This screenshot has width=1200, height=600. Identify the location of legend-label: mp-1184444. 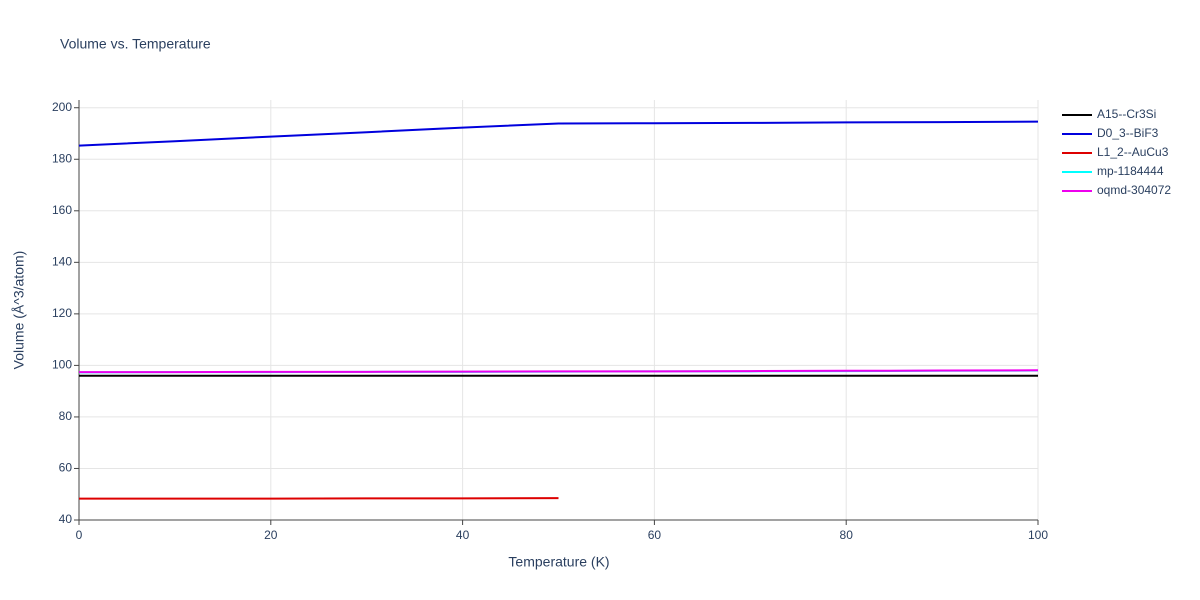
(1130, 171).